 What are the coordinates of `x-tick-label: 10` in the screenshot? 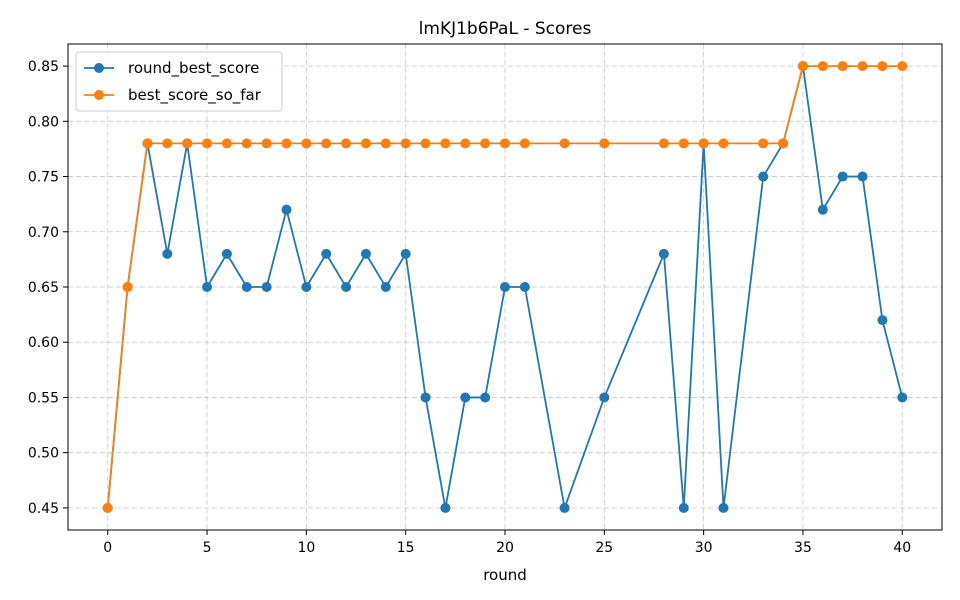 It's located at (306, 548).